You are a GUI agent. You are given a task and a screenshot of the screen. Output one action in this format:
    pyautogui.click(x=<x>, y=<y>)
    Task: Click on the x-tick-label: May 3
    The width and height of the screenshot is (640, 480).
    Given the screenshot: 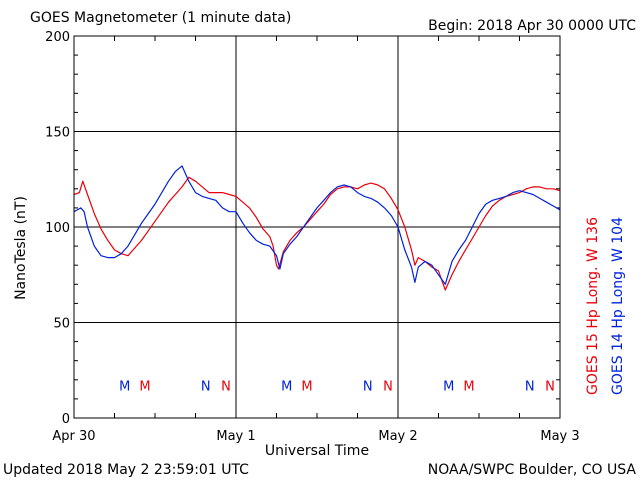 What is the action you would take?
    pyautogui.click(x=559, y=436)
    